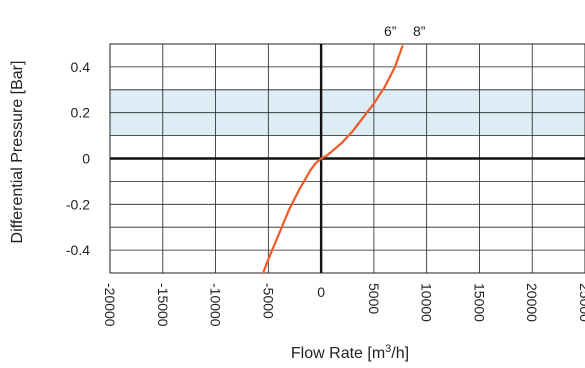 The height and width of the screenshot is (368, 585). Describe the element at coordinates (17, 152) in the screenshot. I see `y-axis-title: Differential Pressure [Bar]` at that location.